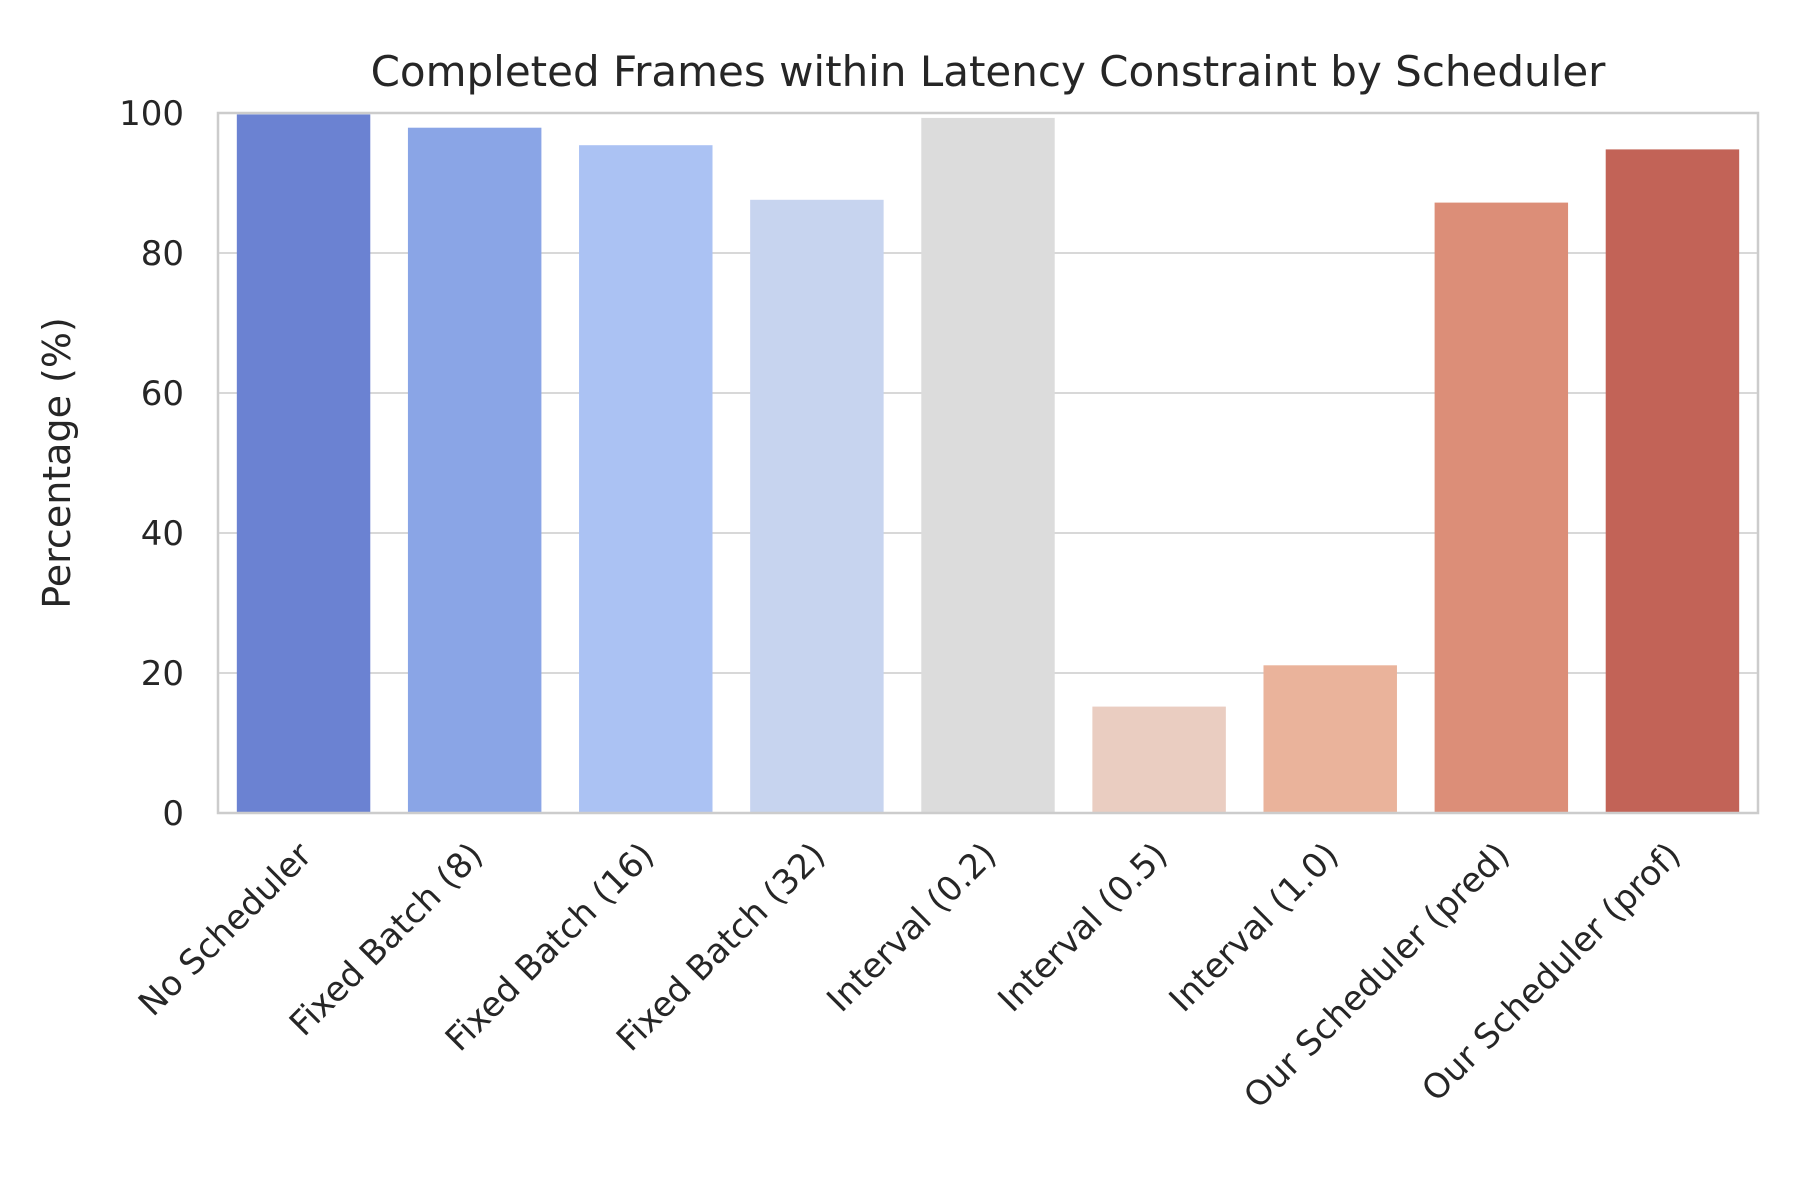 The height and width of the screenshot is (1200, 1800). What do you see at coordinates (162, 534) in the screenshot?
I see `y-tick-label: 40` at bounding box center [162, 534].